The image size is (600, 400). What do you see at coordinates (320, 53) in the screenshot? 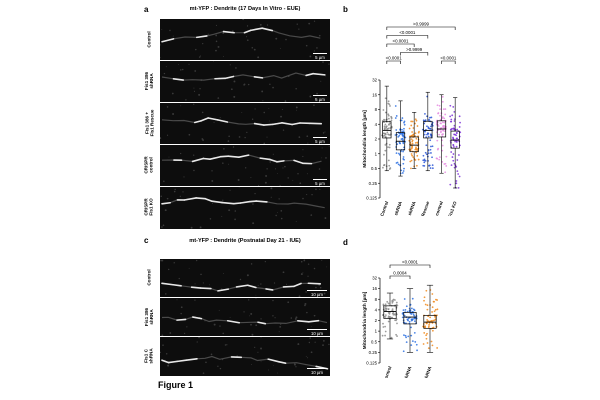
I see `scale-bar-line` at bounding box center [320, 53].